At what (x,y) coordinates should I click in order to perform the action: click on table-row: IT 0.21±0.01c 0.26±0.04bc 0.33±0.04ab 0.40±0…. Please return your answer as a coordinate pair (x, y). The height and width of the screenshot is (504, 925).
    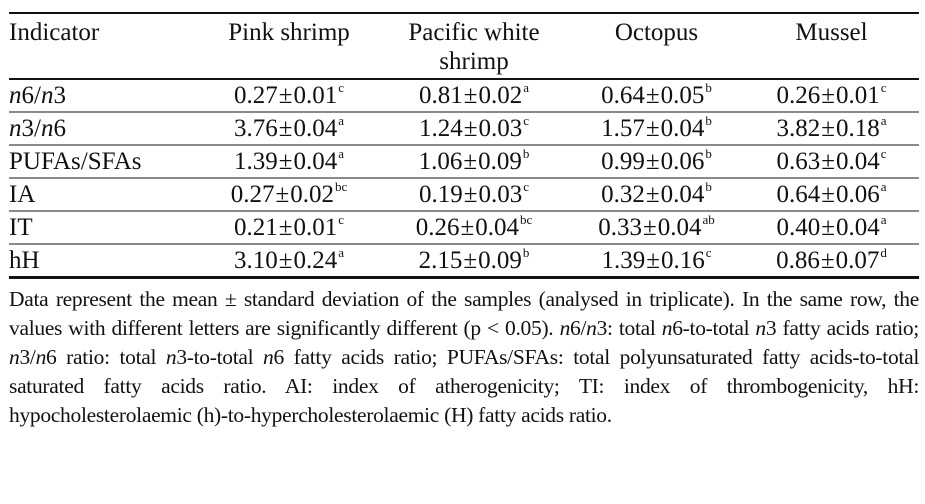
    Looking at the image, I should click on (464, 227).